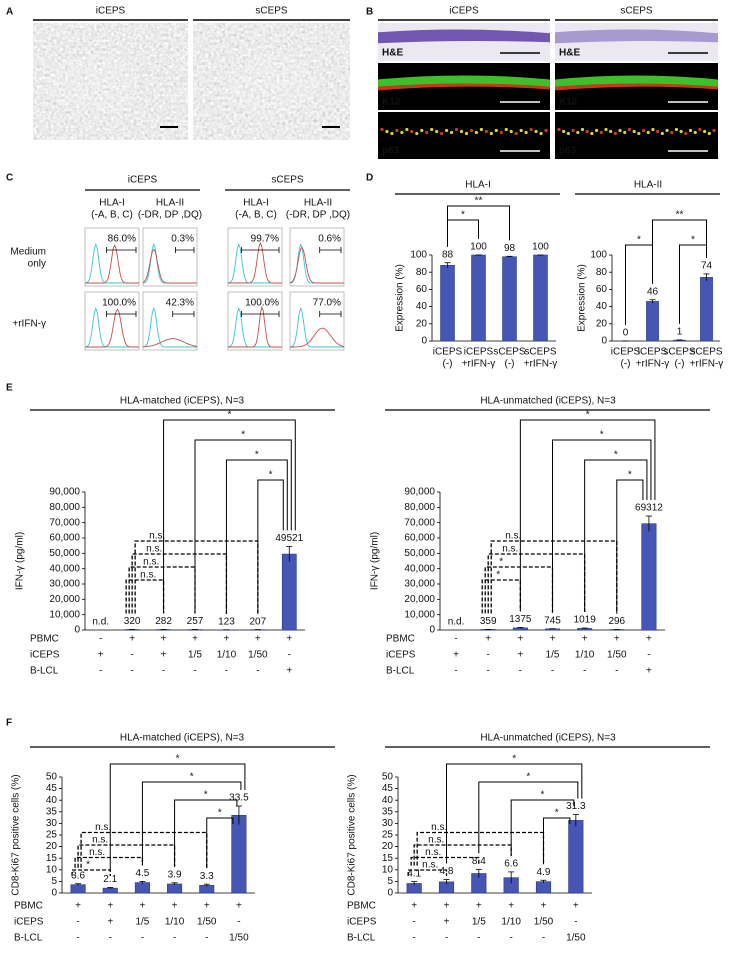  Describe the element at coordinates (419, 599) in the screenshot. I see `y-tick-label: 20,000` at that location.